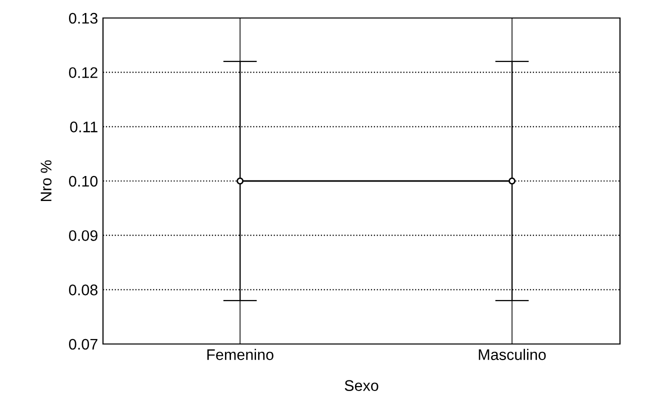 This screenshot has height=406, width=645. What do you see at coordinates (83, 236) in the screenshot?
I see `y-tick-label: 0.09` at bounding box center [83, 236].